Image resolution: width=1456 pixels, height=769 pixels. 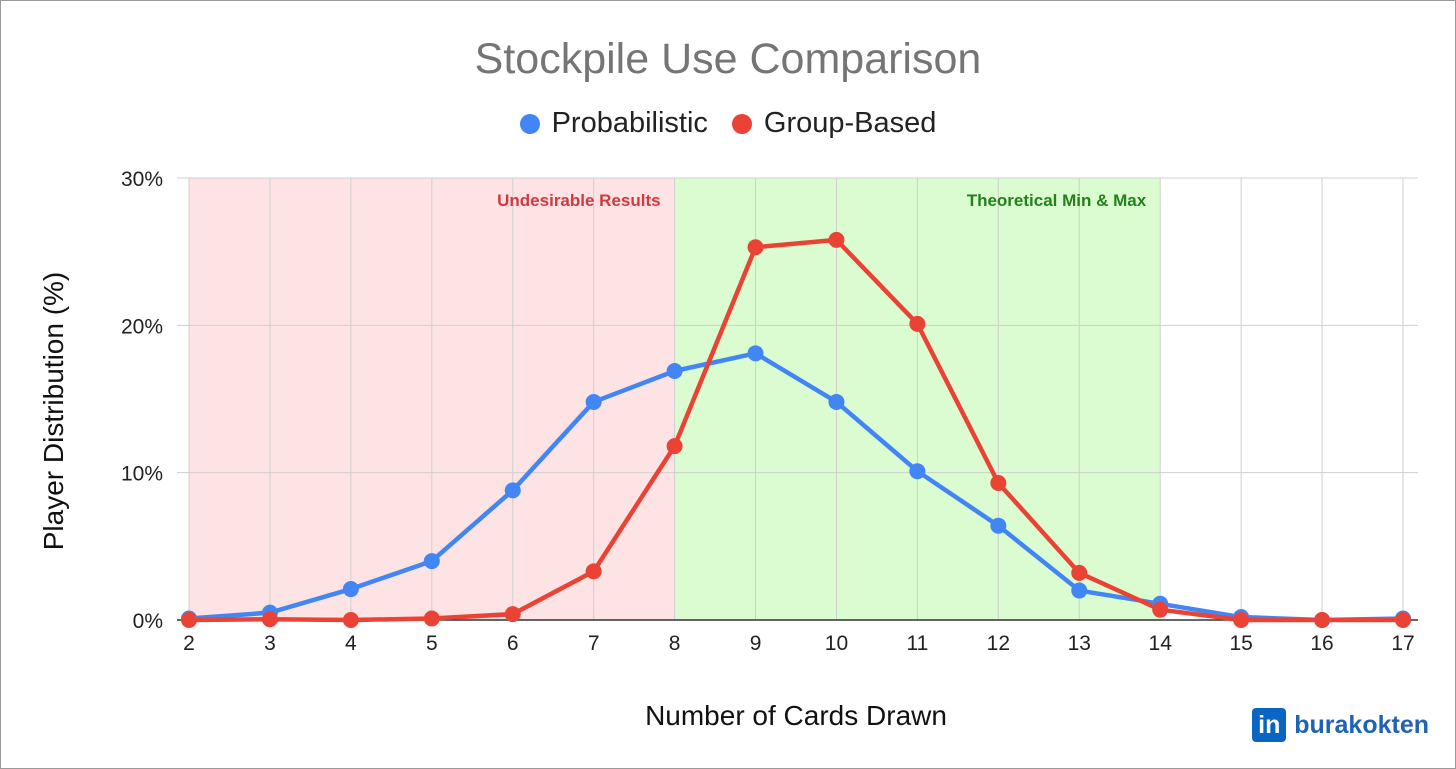 I want to click on x-tick-label: 13, so click(x=1079, y=643).